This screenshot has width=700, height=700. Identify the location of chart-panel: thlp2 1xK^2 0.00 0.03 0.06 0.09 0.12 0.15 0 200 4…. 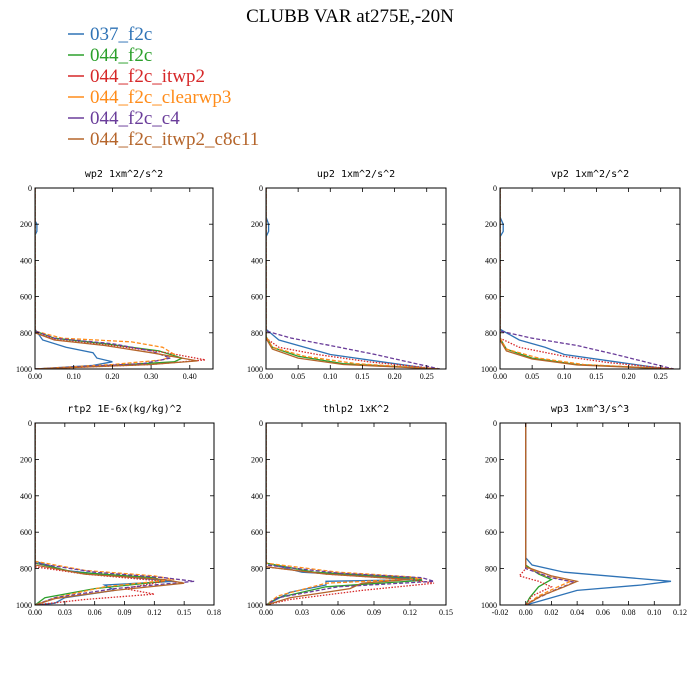
(350, 510).